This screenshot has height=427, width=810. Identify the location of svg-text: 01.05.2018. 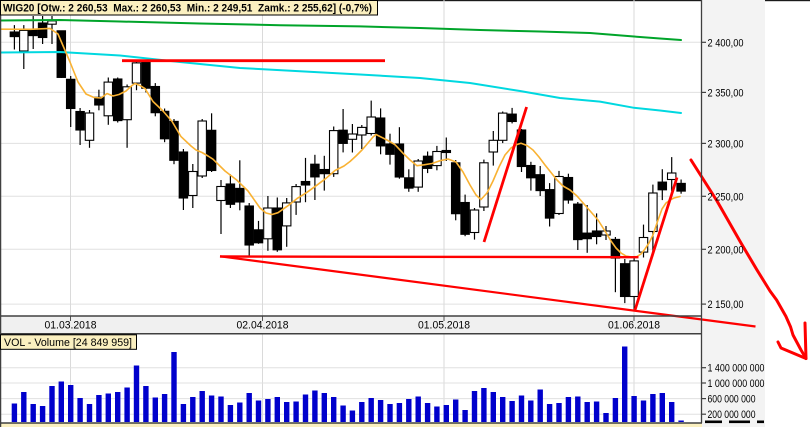
(444, 326).